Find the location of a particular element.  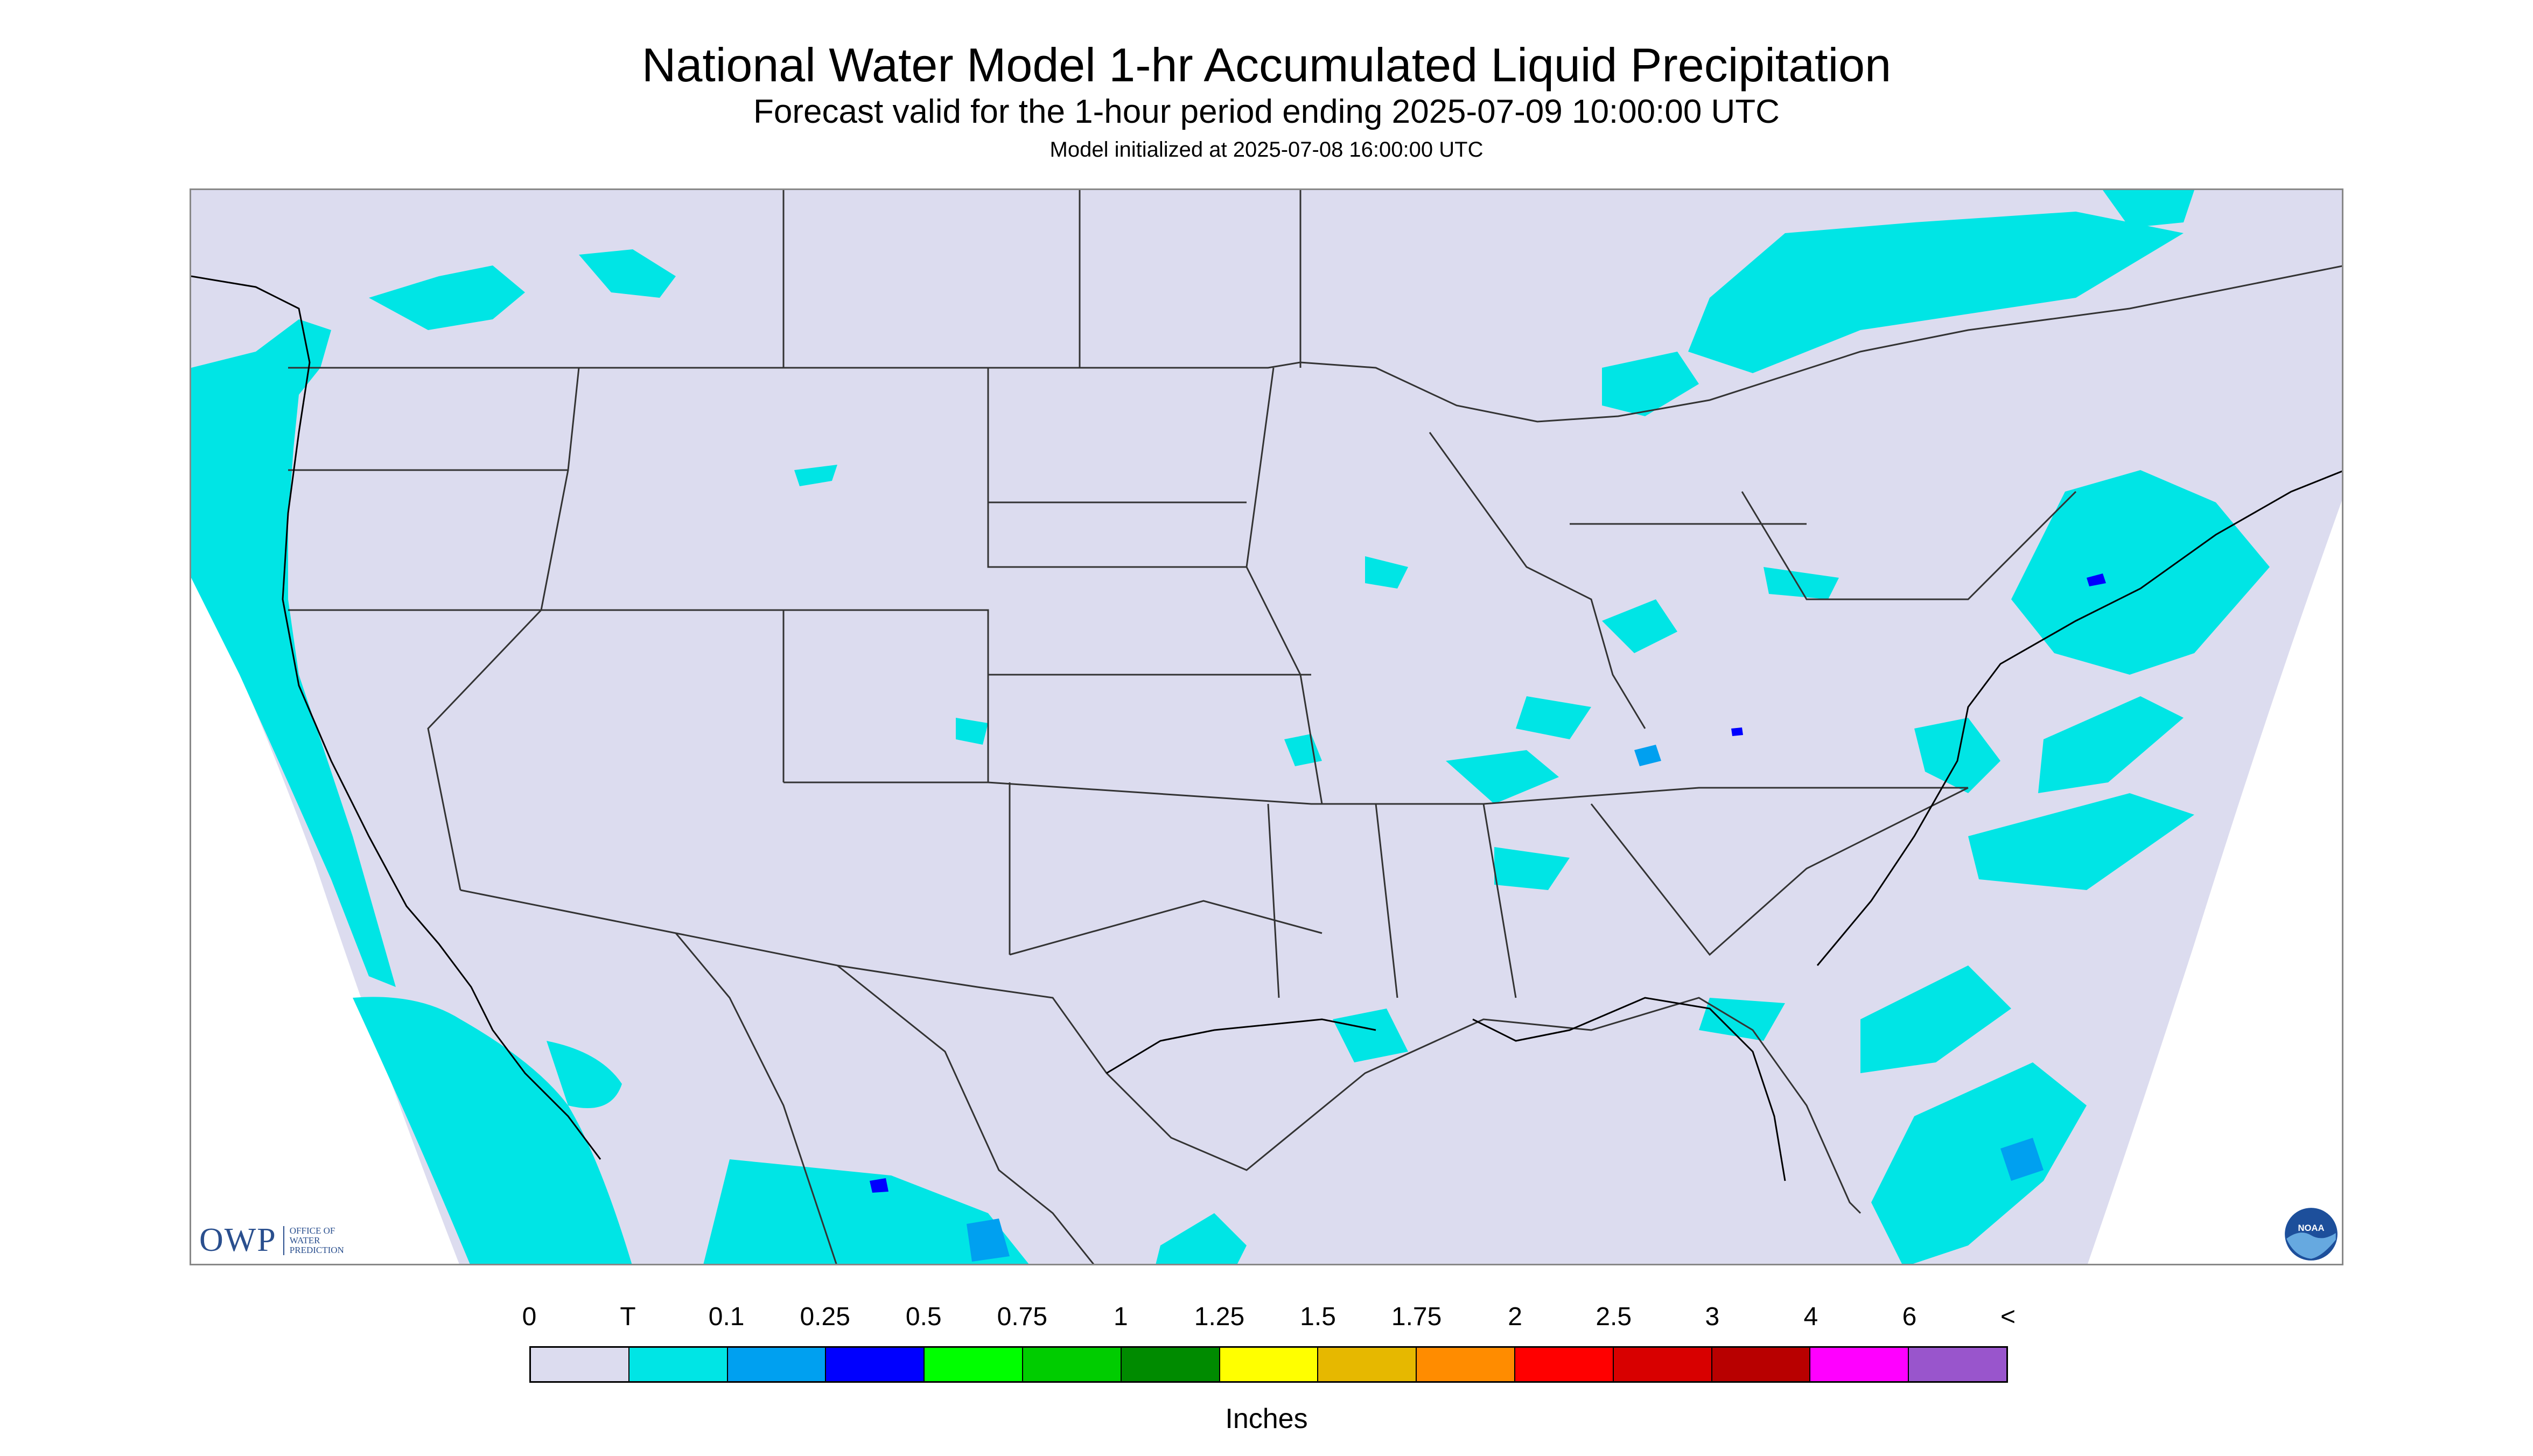

legend-tick-label: T is located at coordinates (628, 1317).